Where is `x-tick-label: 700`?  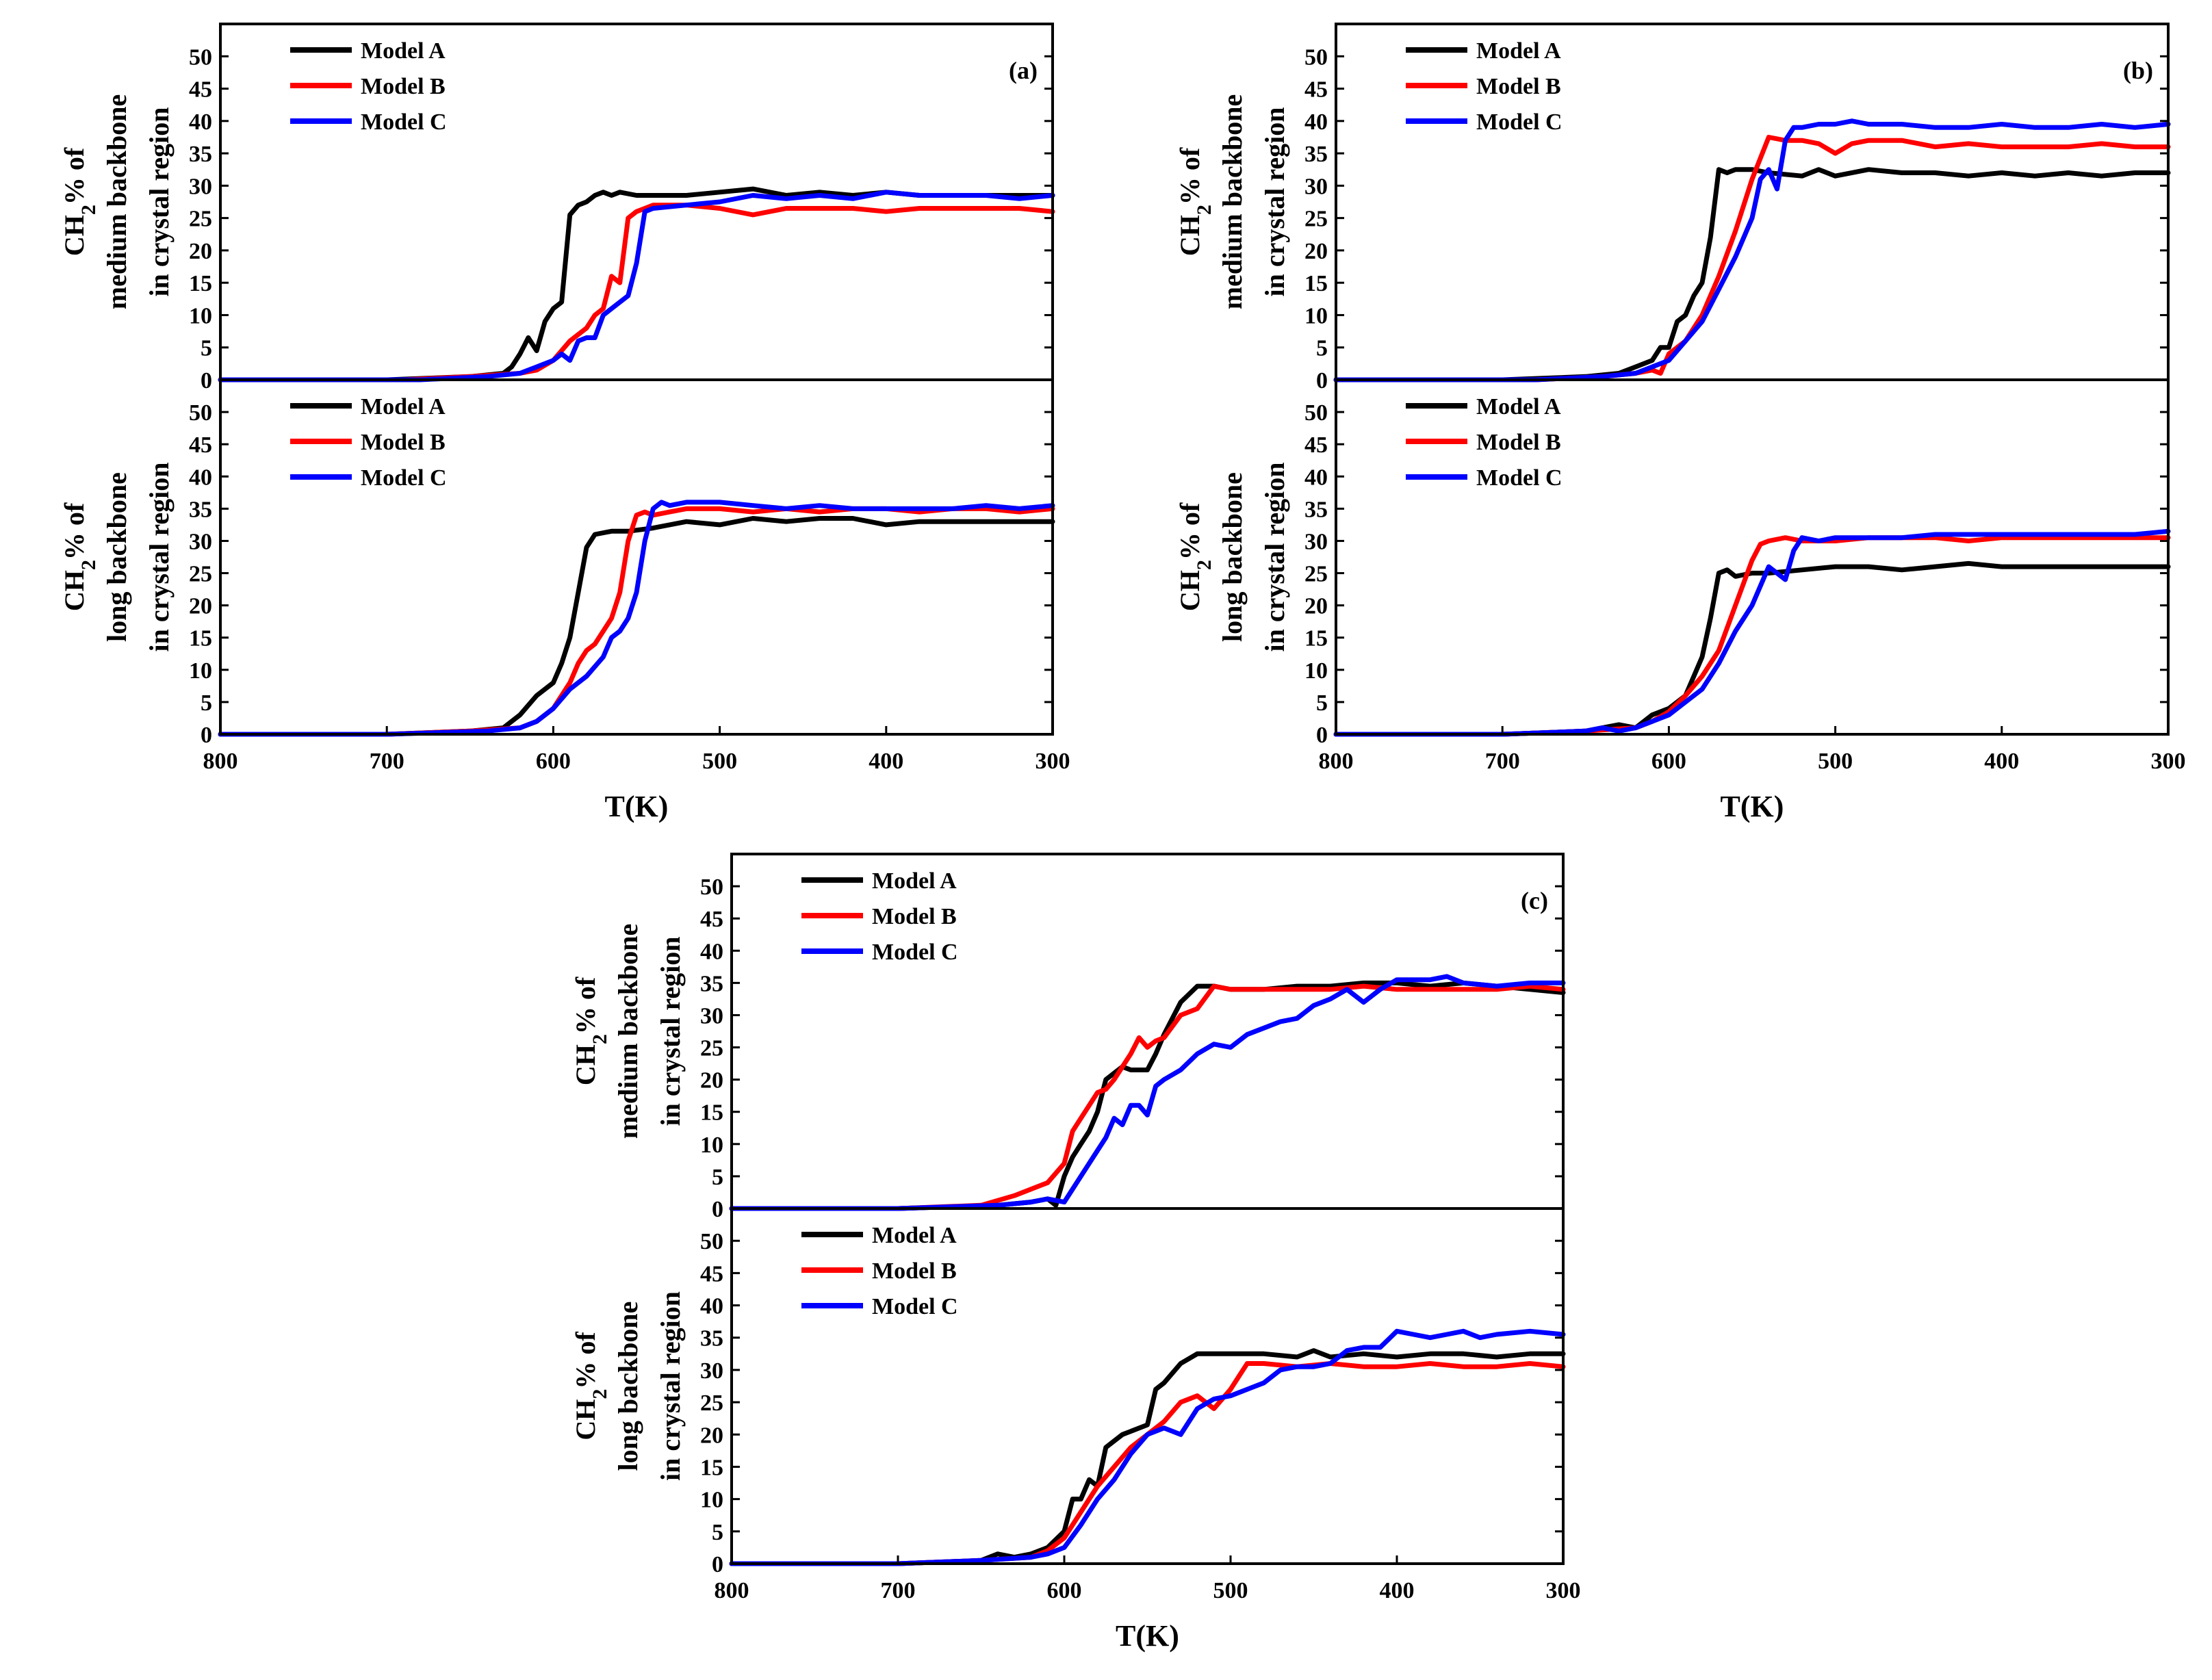 x-tick-label: 700 is located at coordinates (1503, 761).